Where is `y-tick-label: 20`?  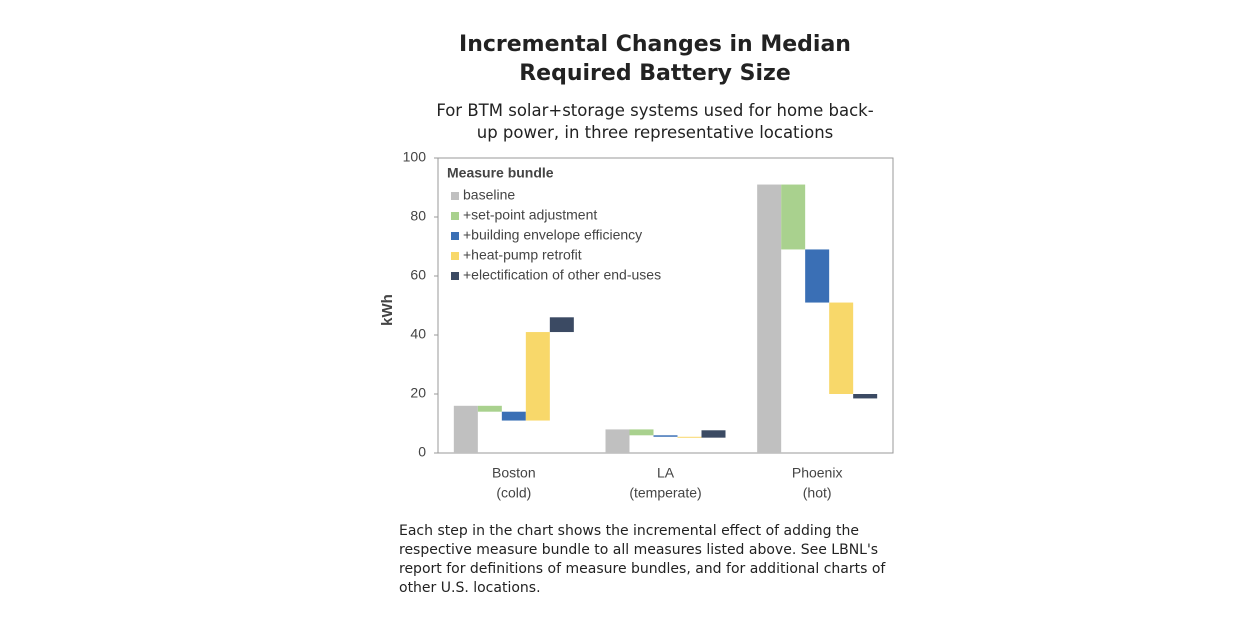 y-tick-label: 20 is located at coordinates (418, 393).